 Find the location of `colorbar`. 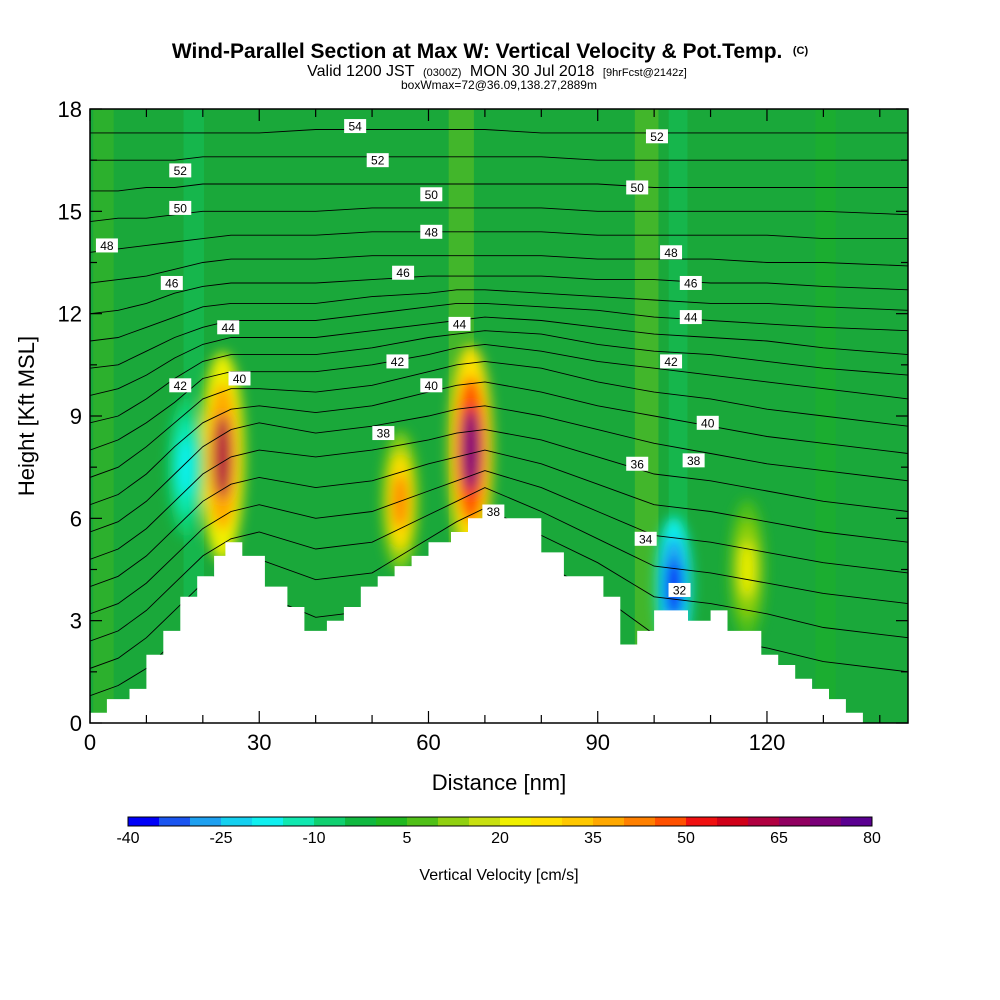

colorbar is located at coordinates (500, 821).